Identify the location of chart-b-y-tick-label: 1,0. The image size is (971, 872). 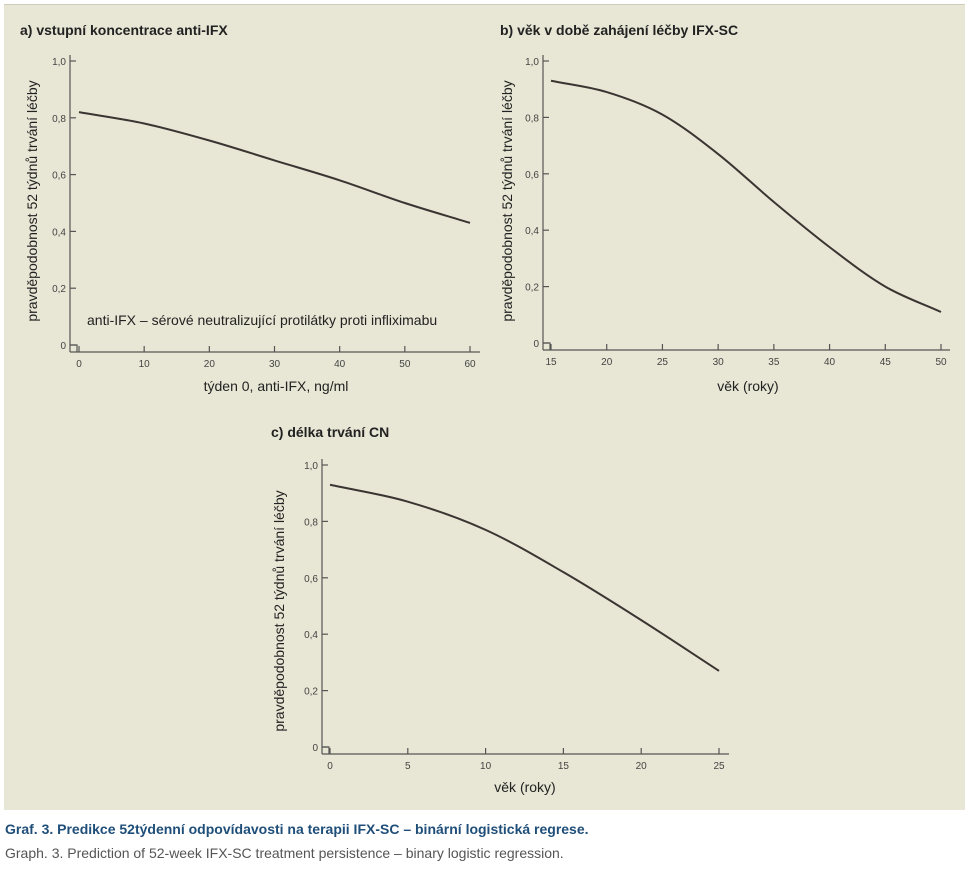
(532, 62).